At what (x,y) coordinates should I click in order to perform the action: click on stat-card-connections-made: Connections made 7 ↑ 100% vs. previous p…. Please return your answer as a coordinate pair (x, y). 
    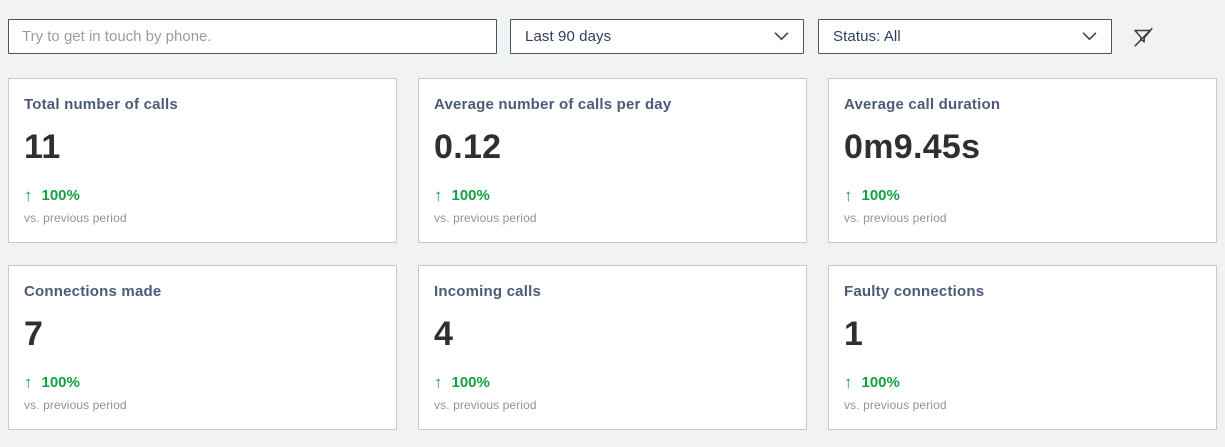
    Looking at the image, I should click on (202, 347).